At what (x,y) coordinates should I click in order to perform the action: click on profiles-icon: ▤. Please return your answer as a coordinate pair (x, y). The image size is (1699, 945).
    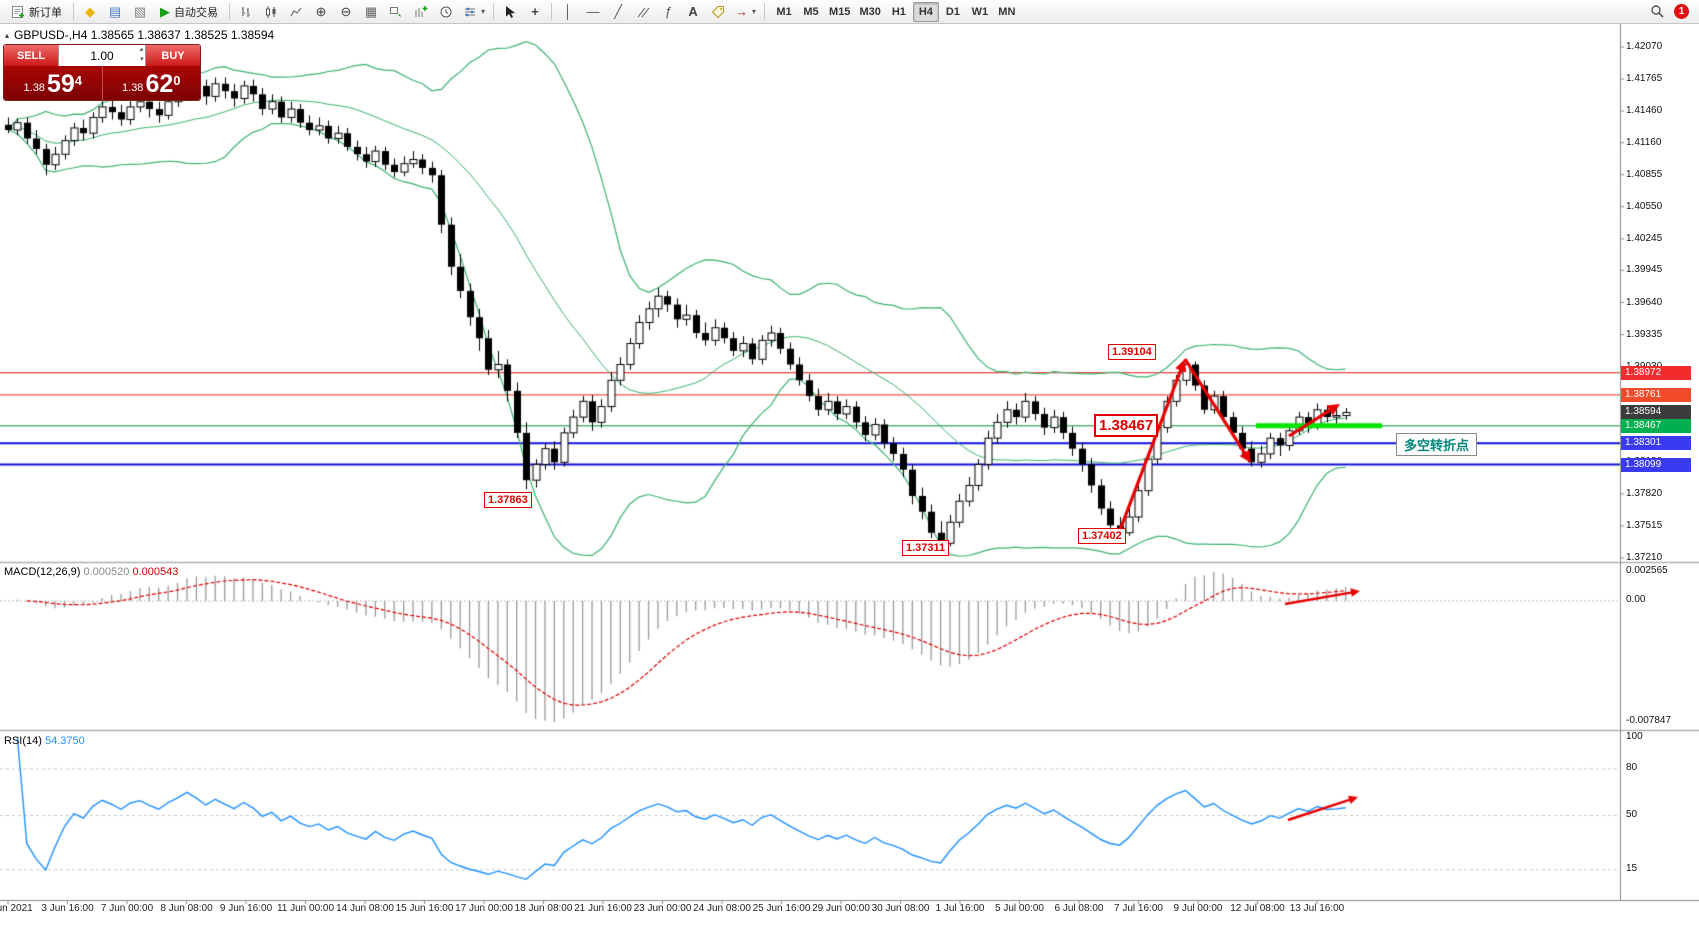
    Looking at the image, I should click on (115, 11).